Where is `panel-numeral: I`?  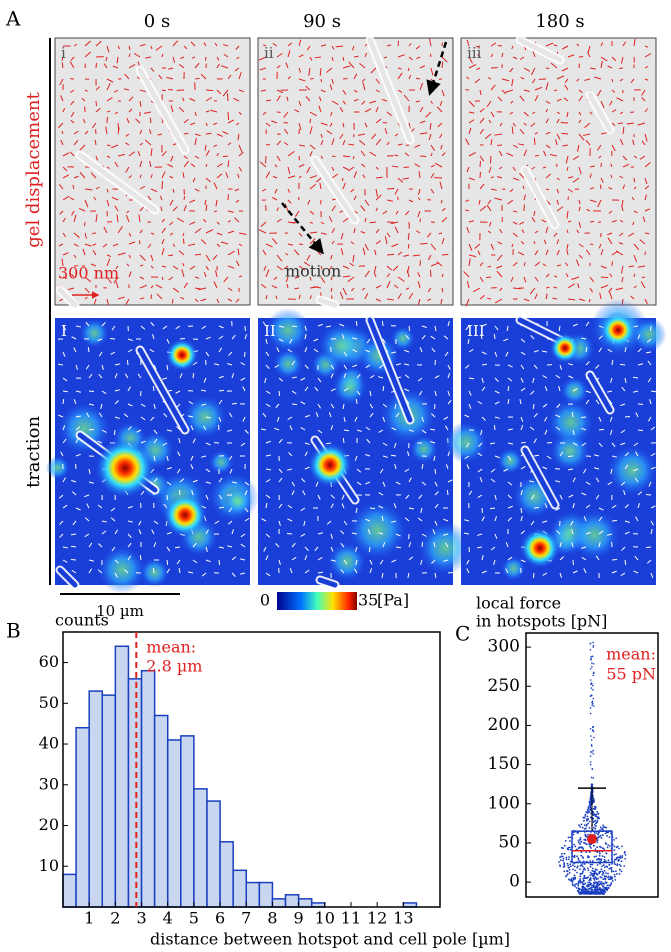 panel-numeral: I is located at coordinates (64, 331).